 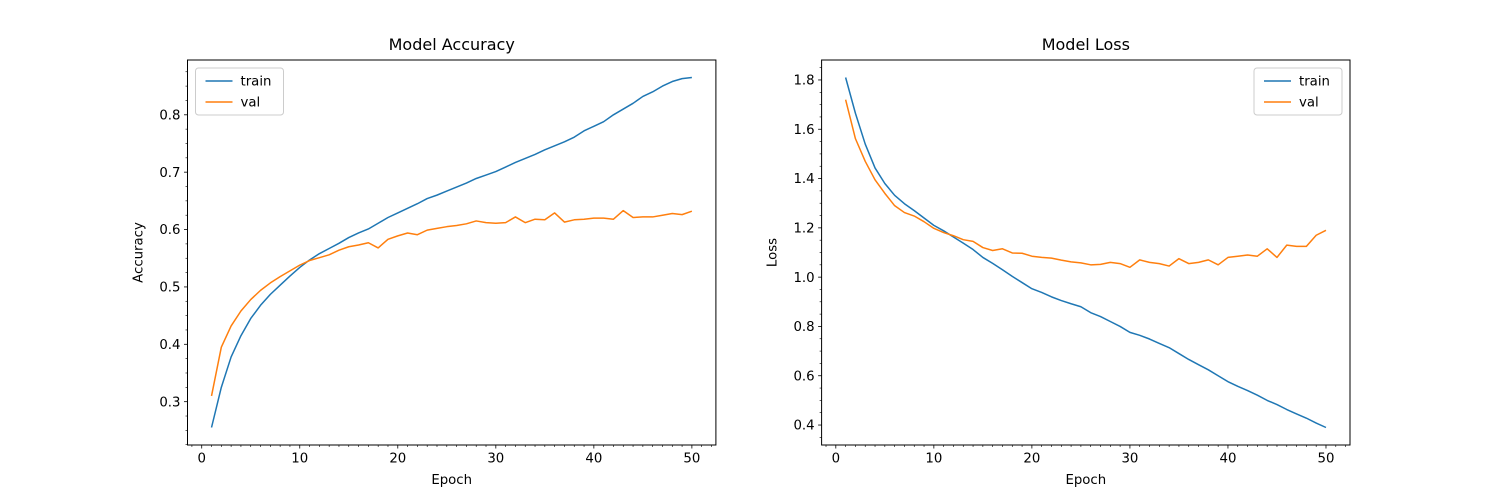 What do you see at coordinates (803, 228) in the screenshot?
I see `y-tick-label: 1.2` at bounding box center [803, 228].